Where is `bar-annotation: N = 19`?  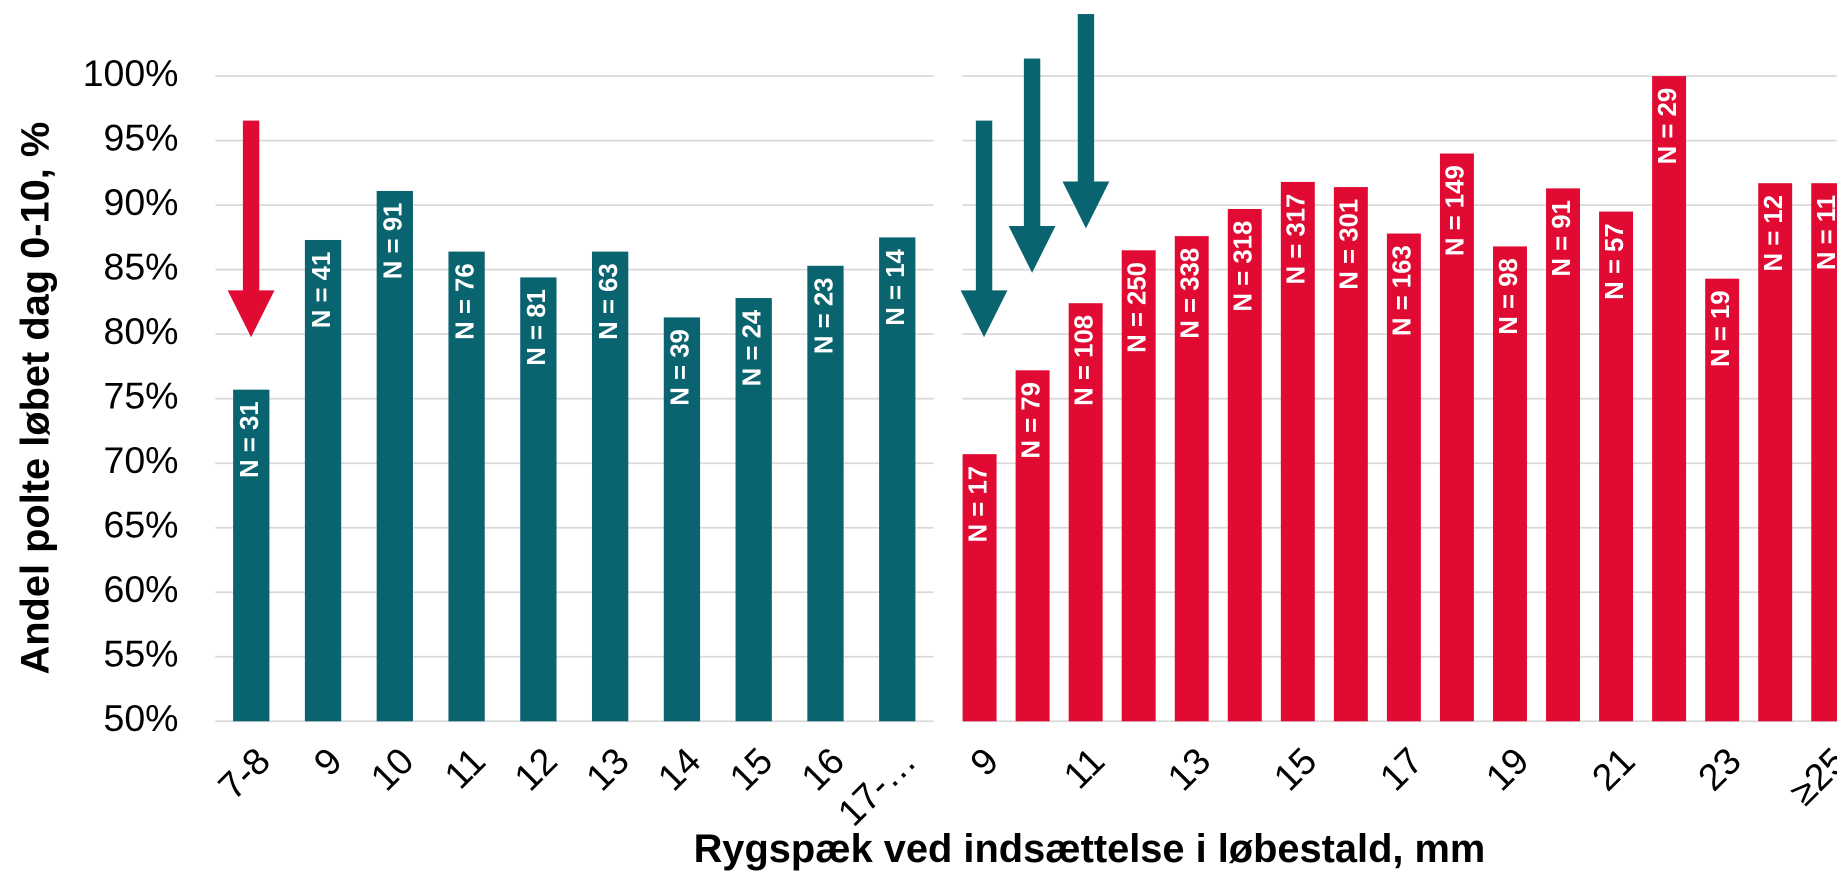
bar-annotation: N = 19 is located at coordinates (1721, 328).